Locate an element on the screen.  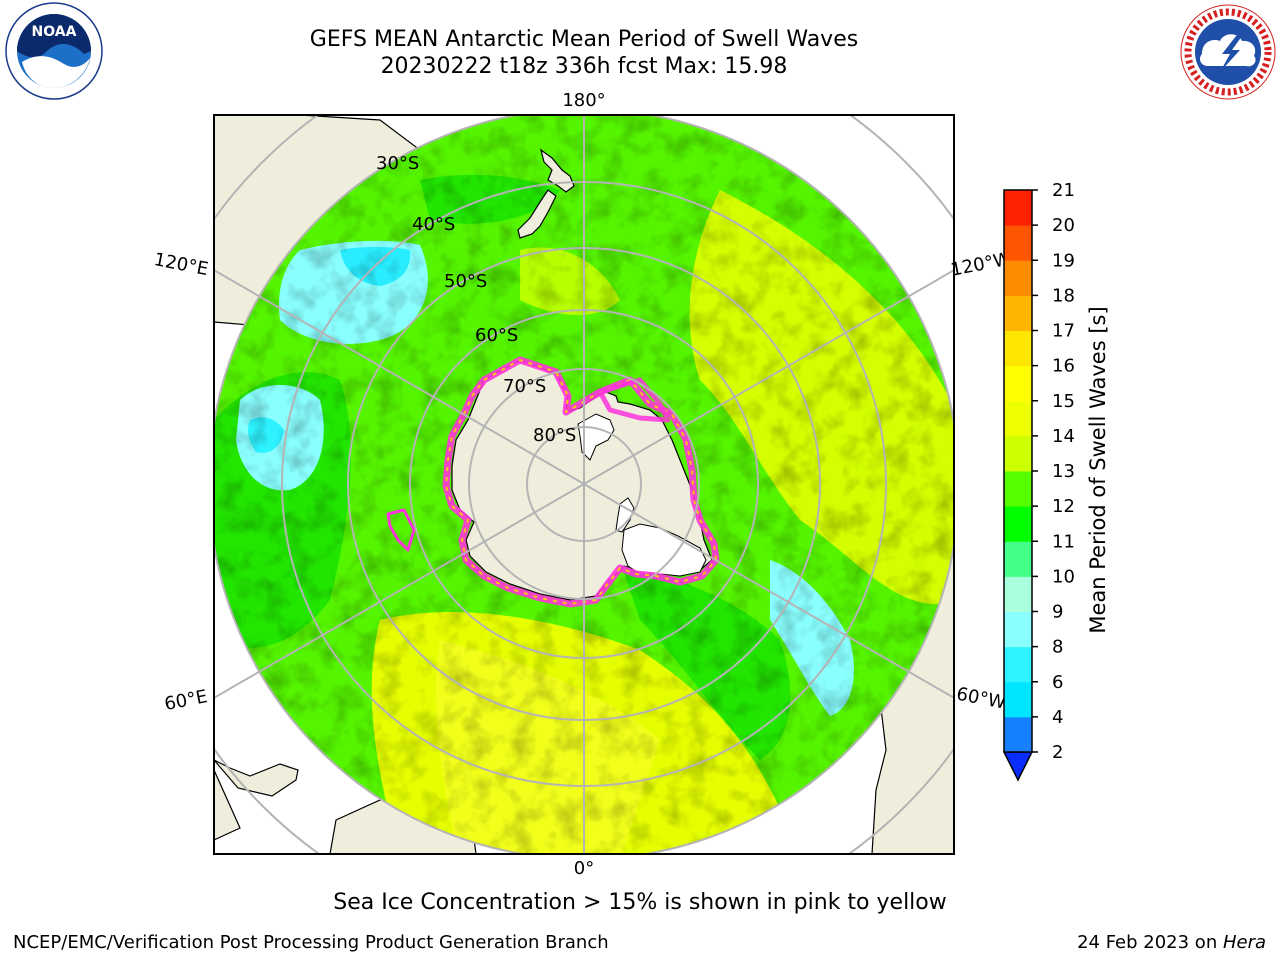
lon-label-180: 180° is located at coordinates (583, 100).